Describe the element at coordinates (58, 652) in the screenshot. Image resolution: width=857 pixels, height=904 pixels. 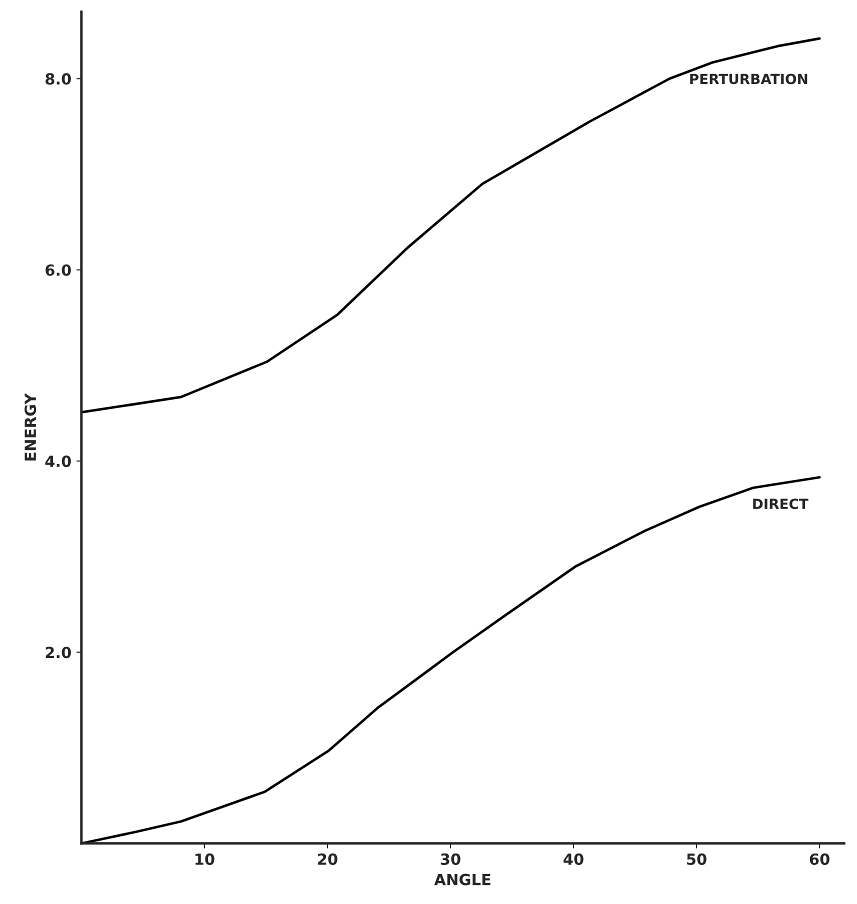
I see `y-tick-label: 2.0` at that location.